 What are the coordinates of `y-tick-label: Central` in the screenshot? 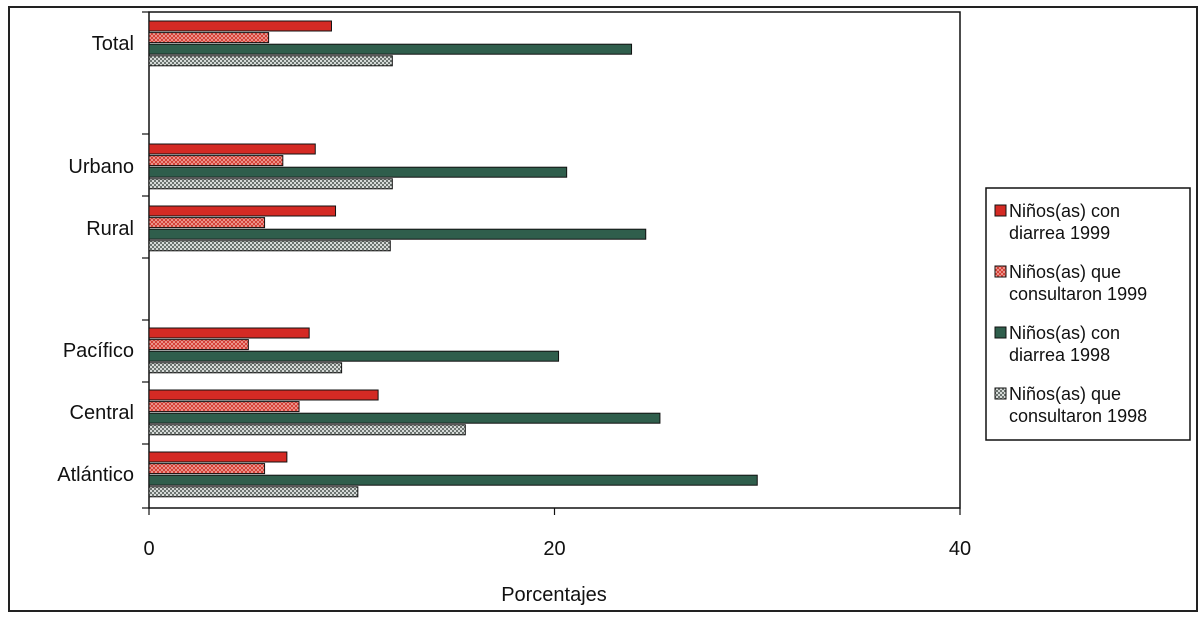 It's located at (102, 413).